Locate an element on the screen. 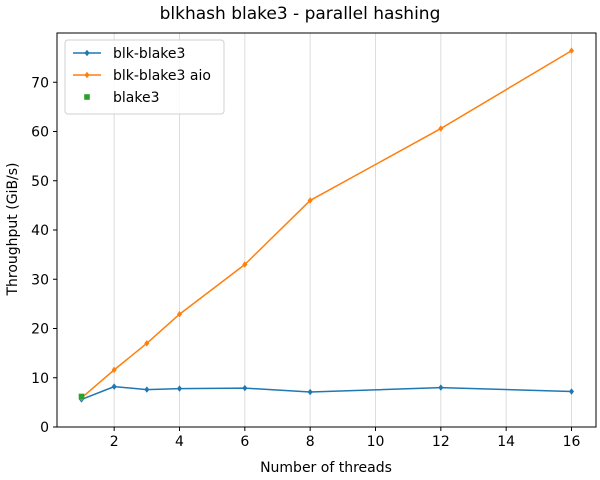 The width and height of the screenshot is (600, 480). legend-item: blk-blake3 aio is located at coordinates (142, 76).